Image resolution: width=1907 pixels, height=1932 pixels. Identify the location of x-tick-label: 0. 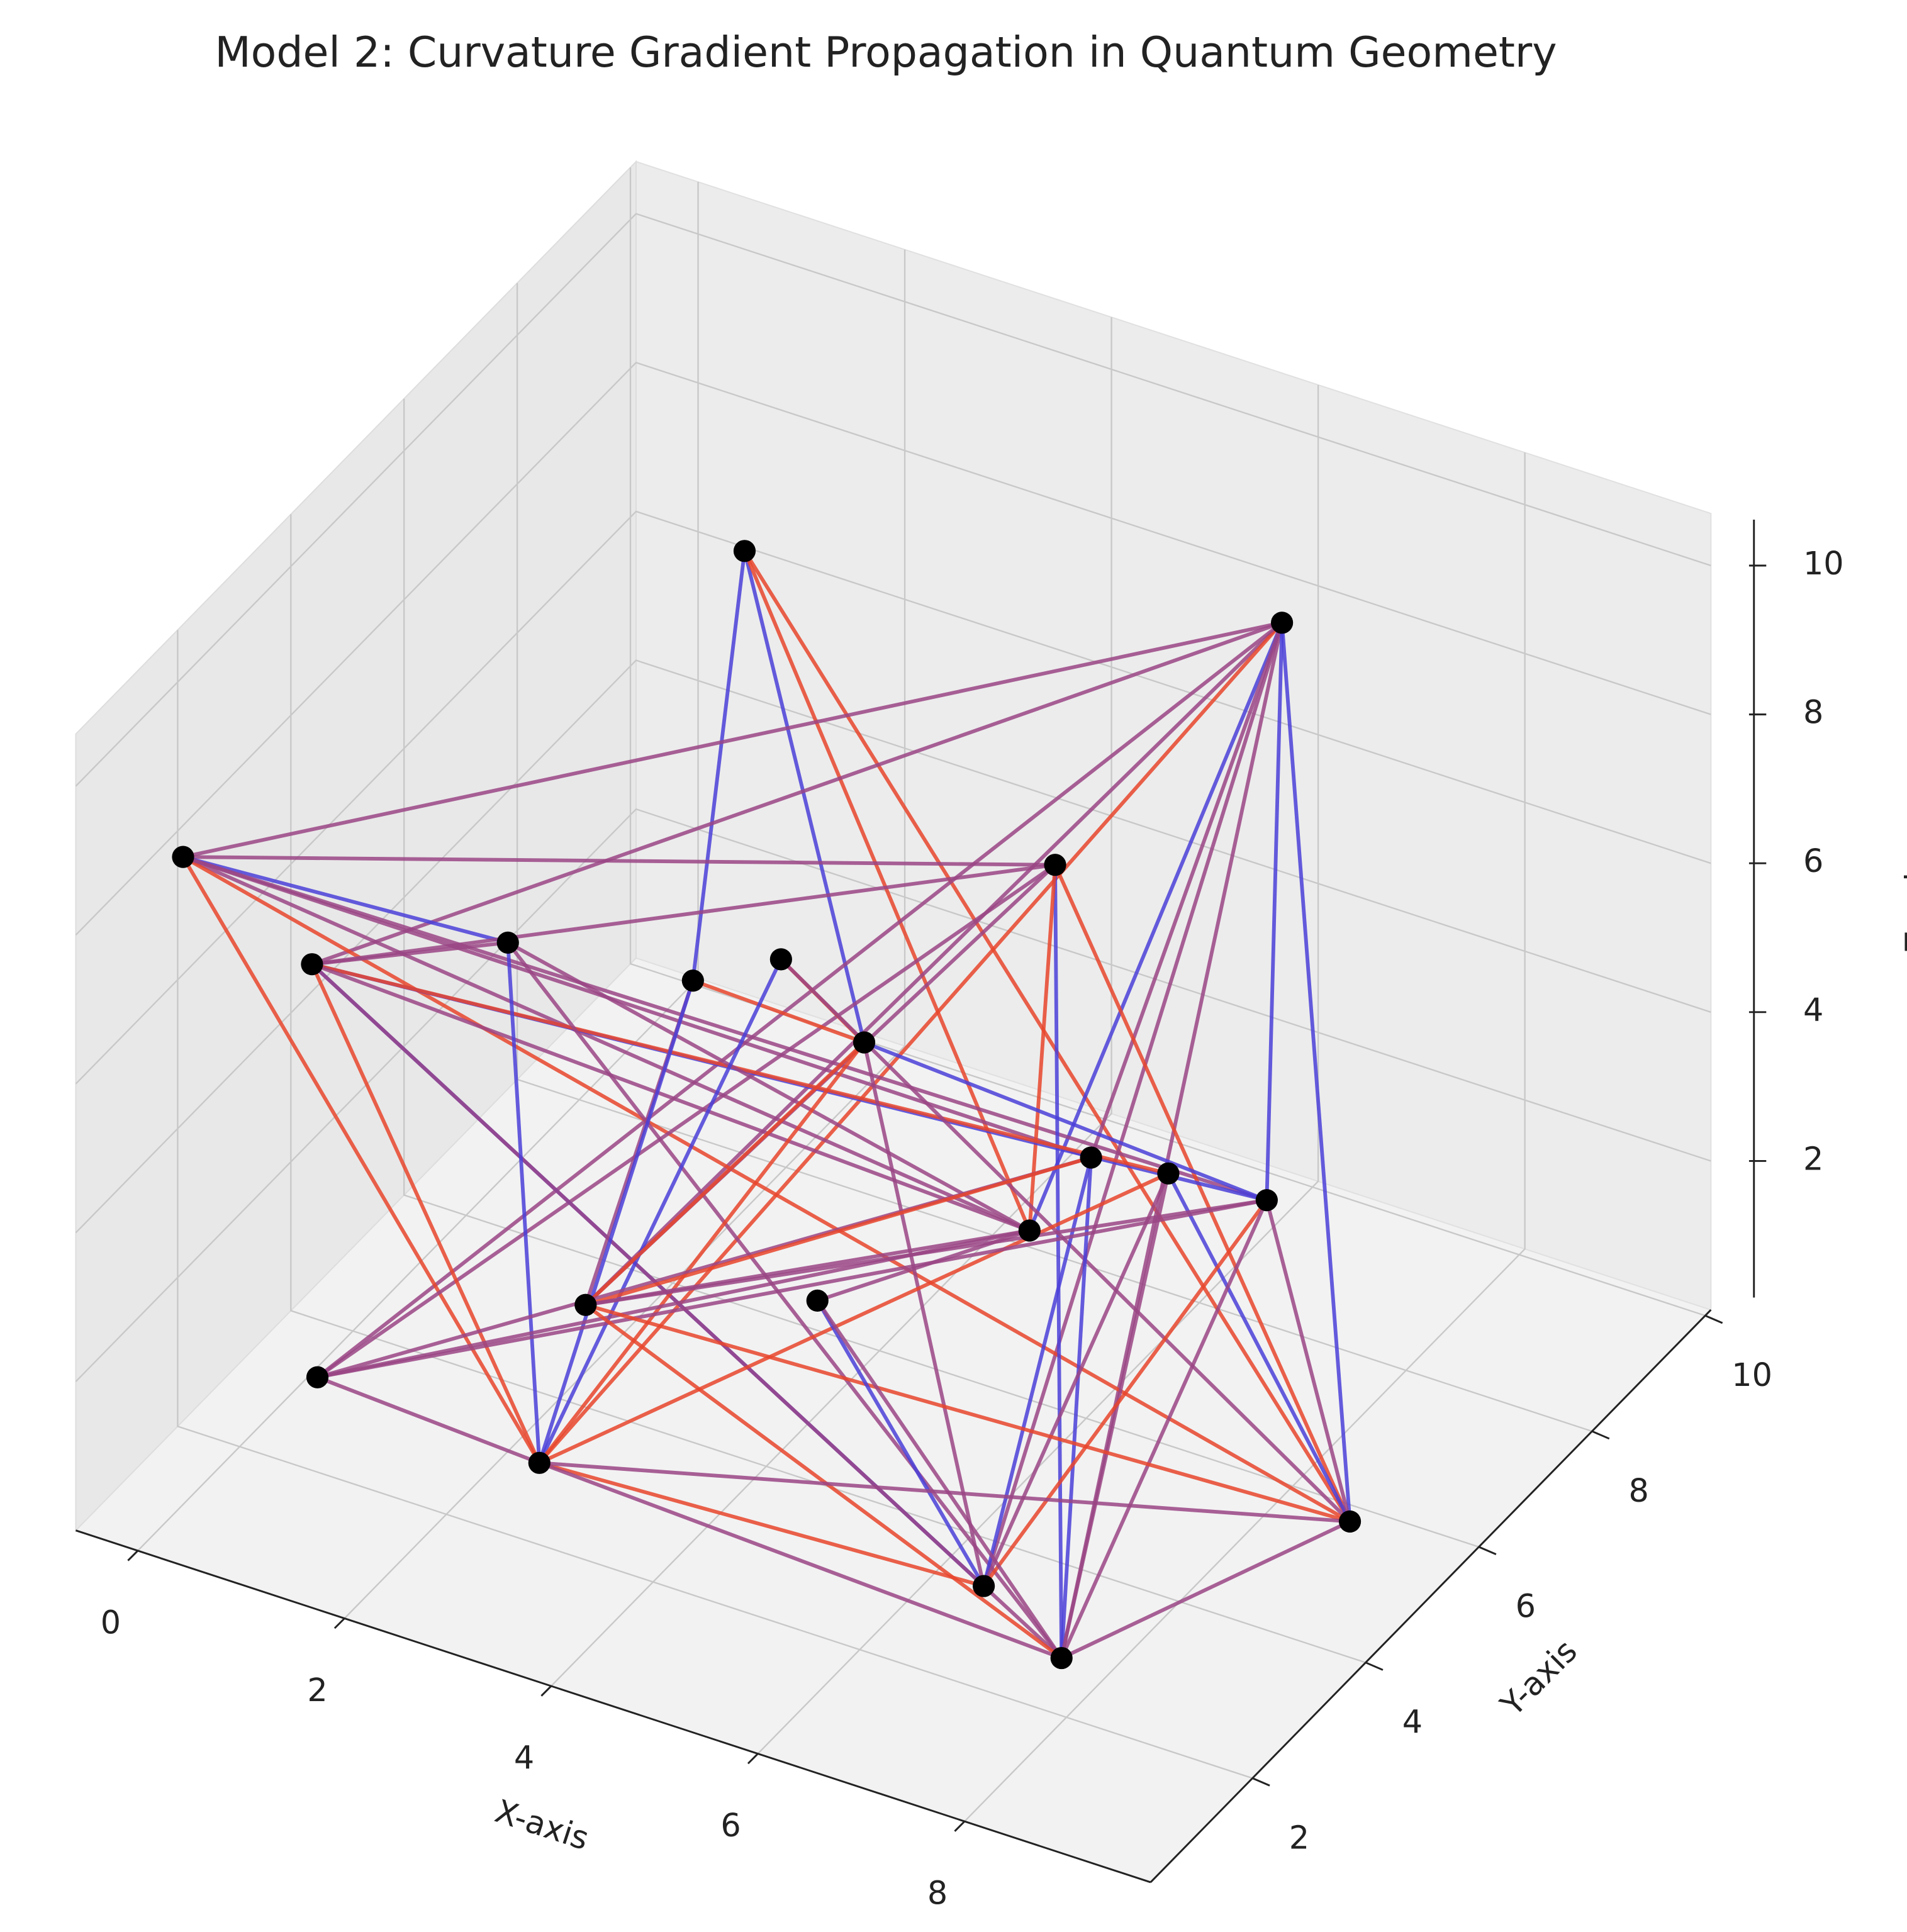
(111, 1622).